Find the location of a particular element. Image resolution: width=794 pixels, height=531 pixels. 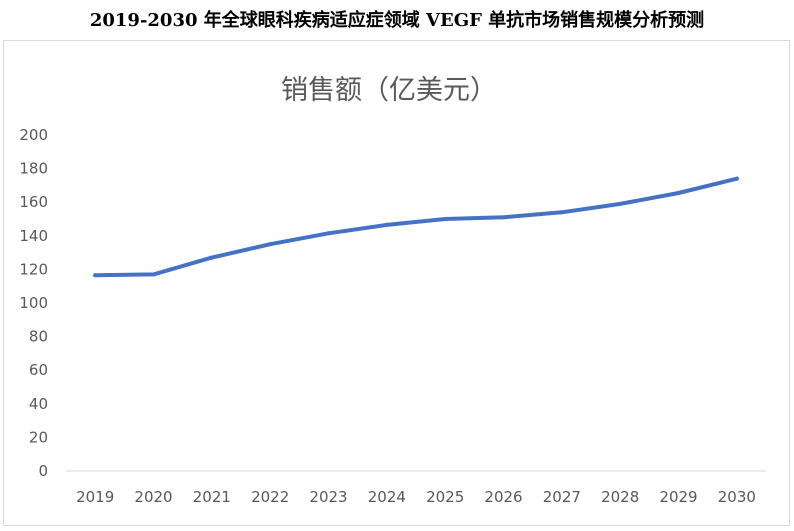

y-tick-label: 100 is located at coordinates (33, 303).